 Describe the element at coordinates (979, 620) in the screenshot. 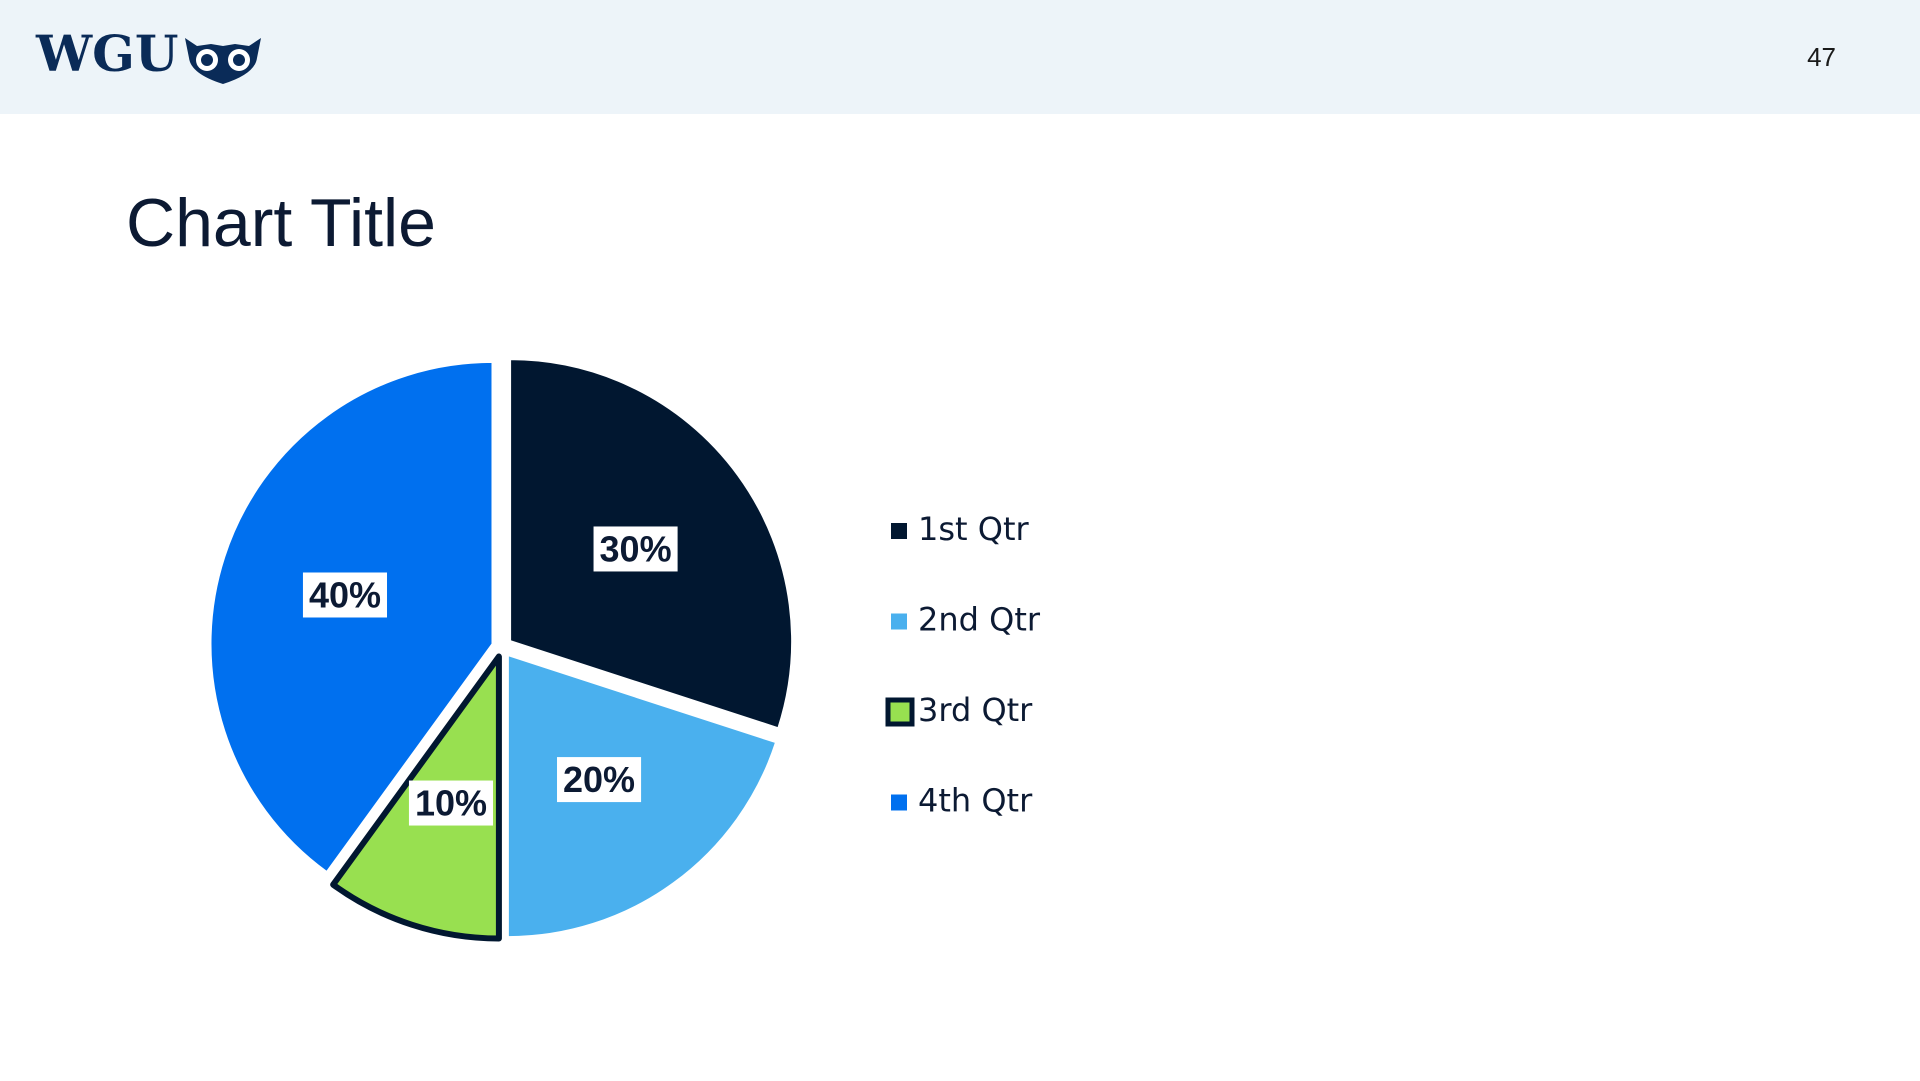

I see `legend-label: 2nd Qtr` at that location.